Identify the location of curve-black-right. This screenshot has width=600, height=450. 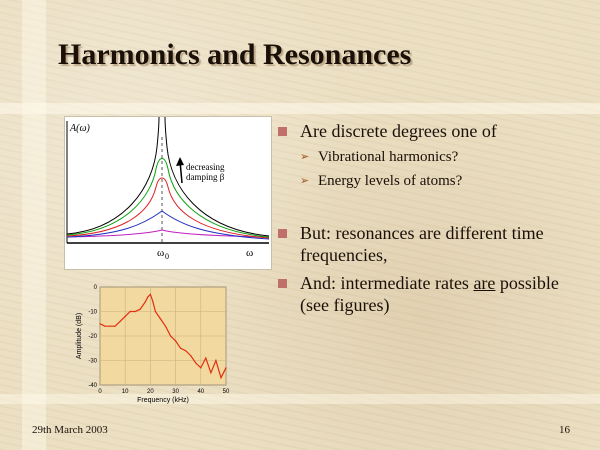
(217, 177).